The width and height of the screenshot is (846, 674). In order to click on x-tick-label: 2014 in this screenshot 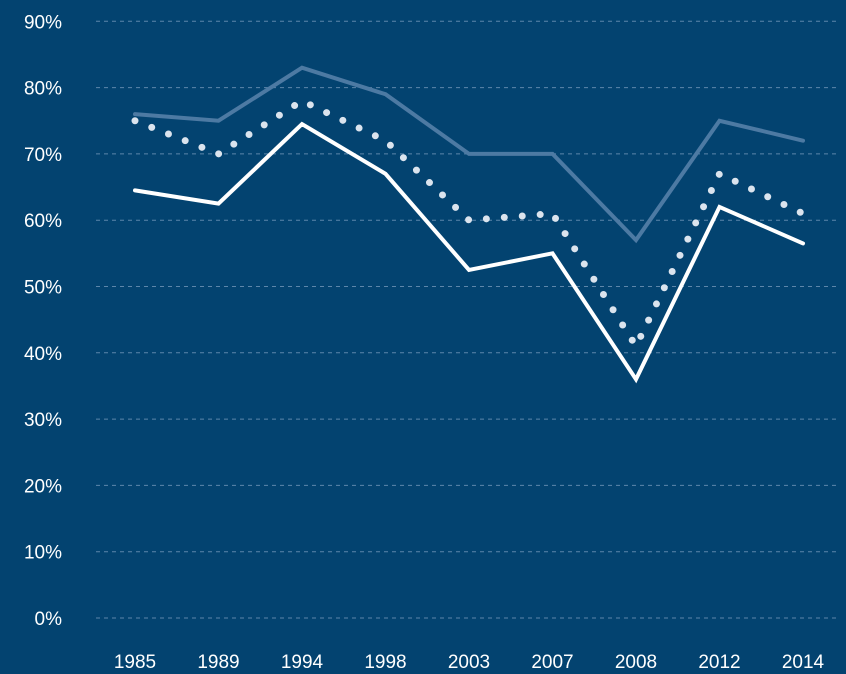, I will do `click(803, 662)`.